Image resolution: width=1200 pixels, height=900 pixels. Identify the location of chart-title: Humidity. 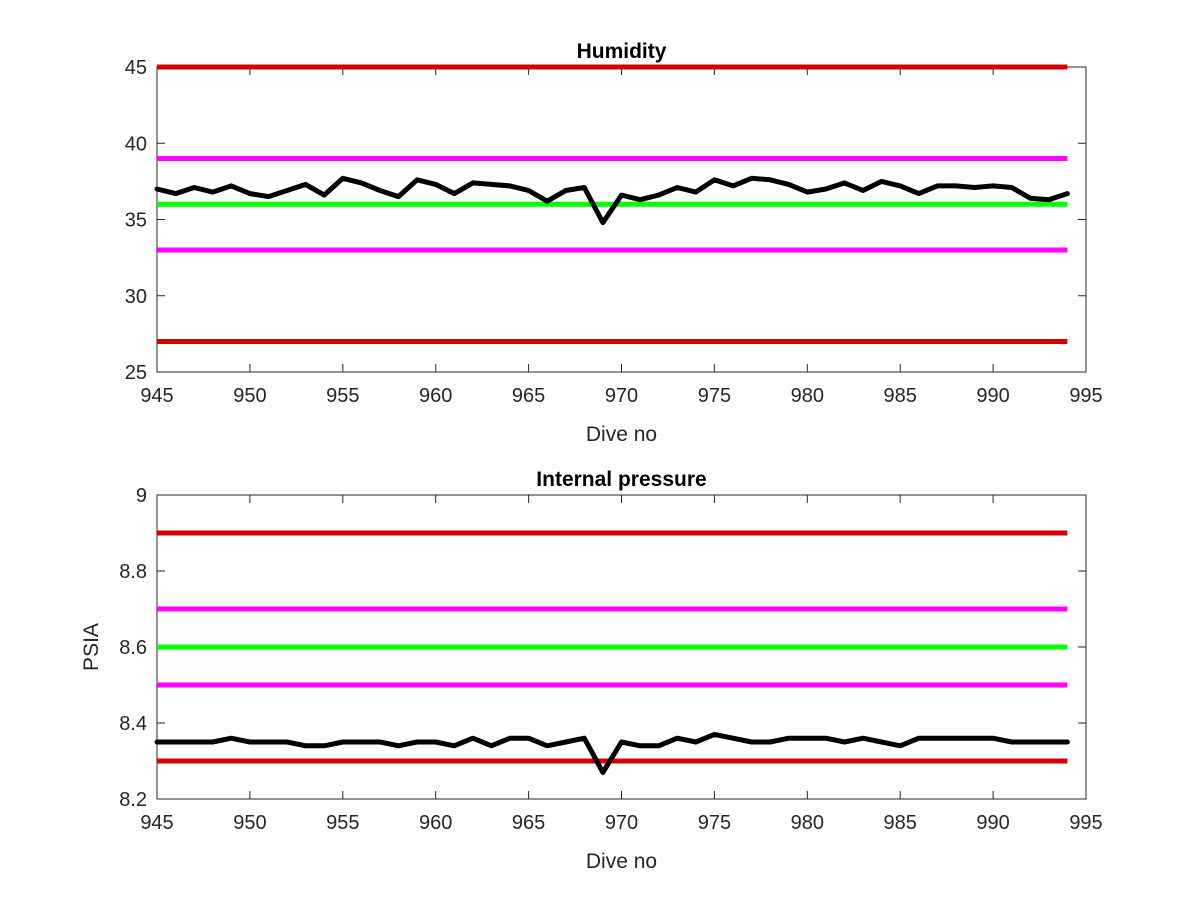
(622, 51).